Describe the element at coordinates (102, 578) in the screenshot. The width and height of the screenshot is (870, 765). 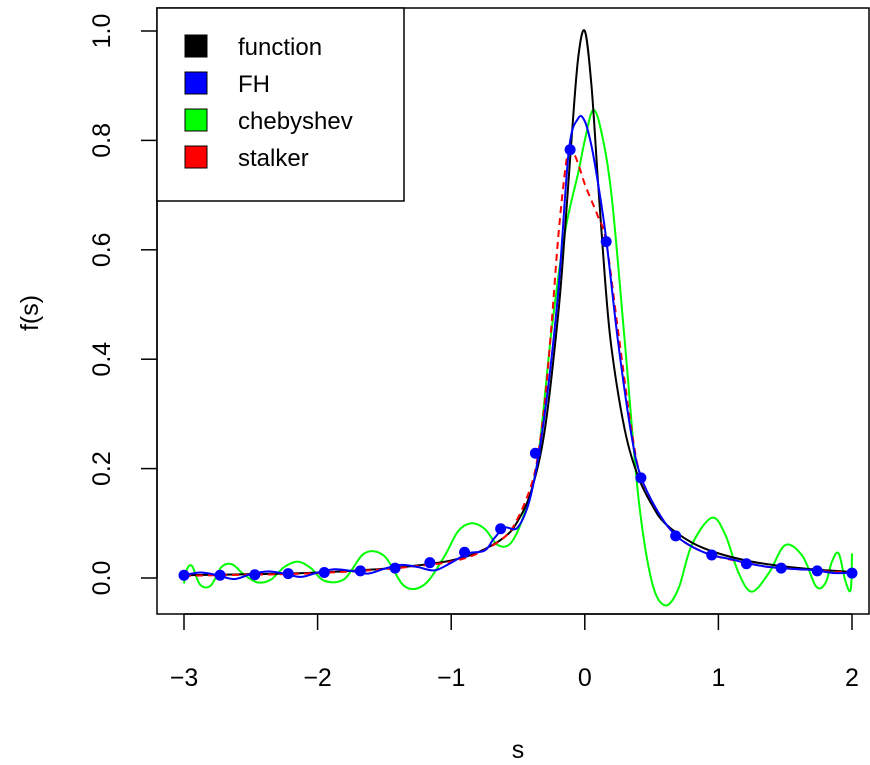
I see `y-tick-label: 0.0` at that location.